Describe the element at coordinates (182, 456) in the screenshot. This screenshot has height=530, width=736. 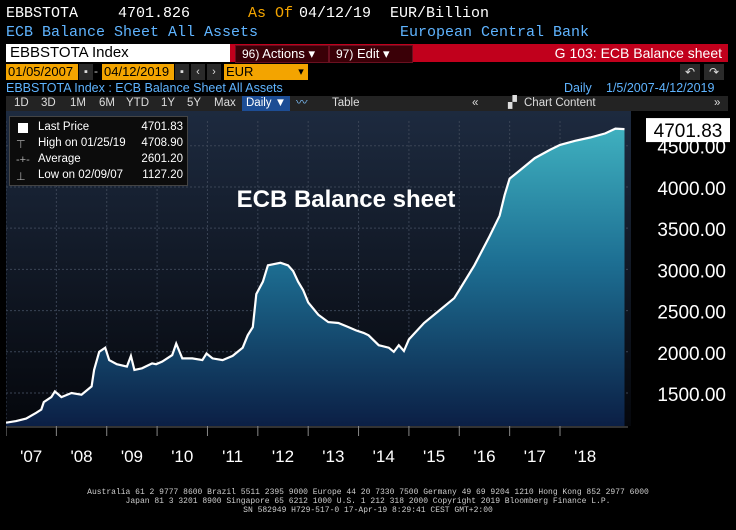
I see `x-tick-label: '10` at that location.